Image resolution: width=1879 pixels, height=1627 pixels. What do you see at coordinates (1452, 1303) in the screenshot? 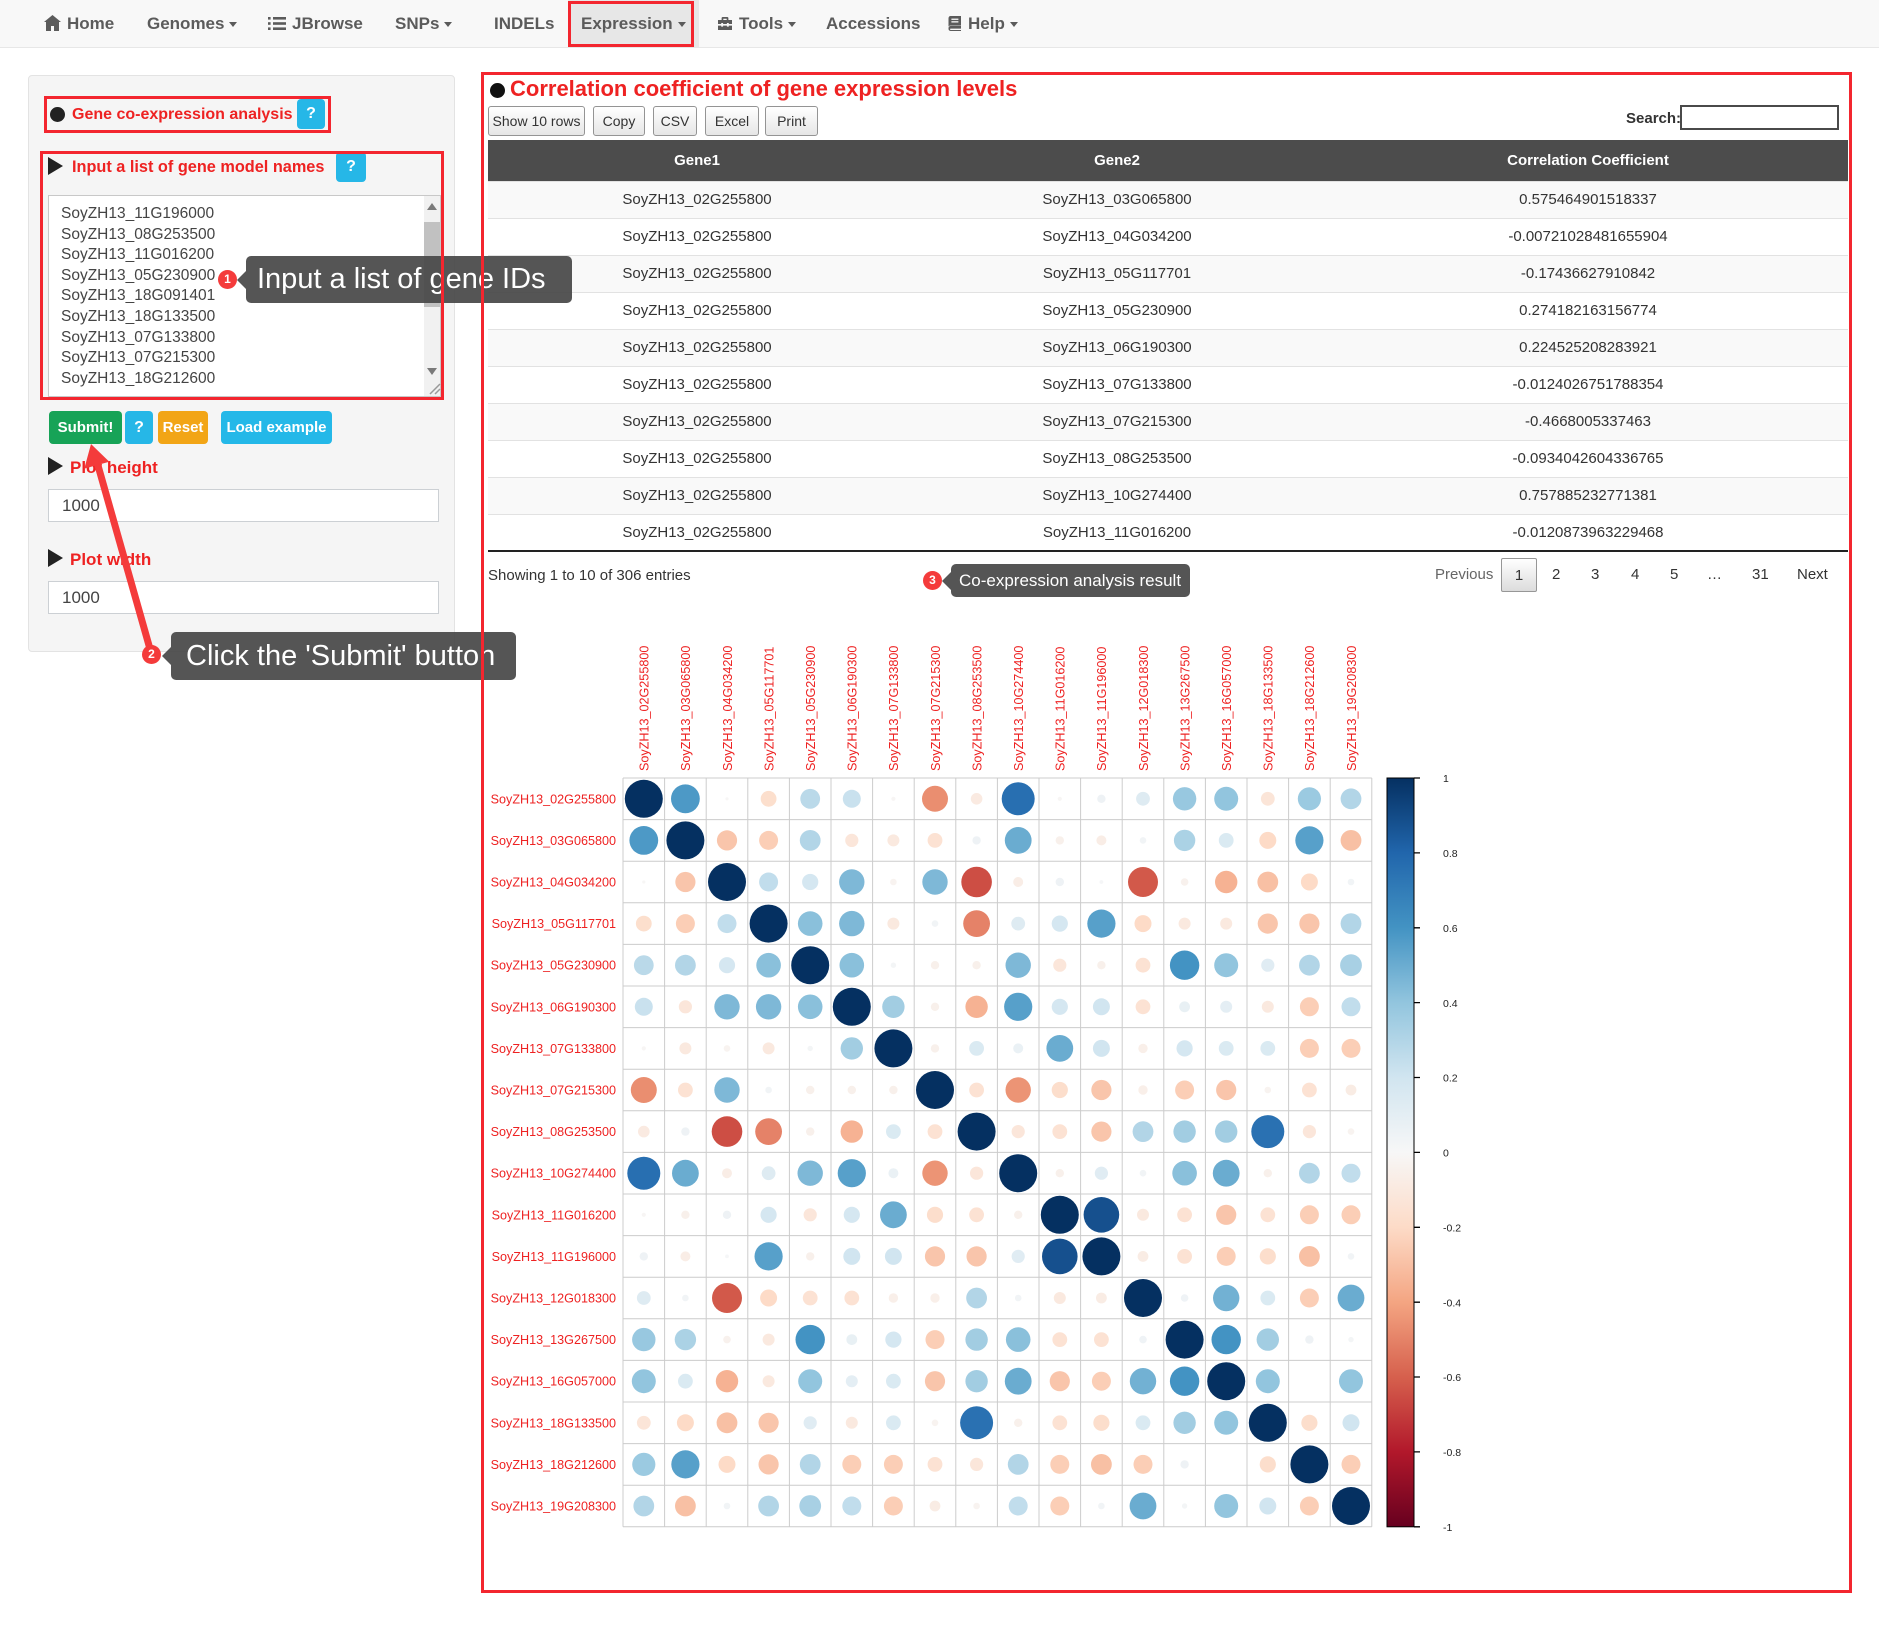
I see `svg-text: -0.4` at bounding box center [1452, 1303].